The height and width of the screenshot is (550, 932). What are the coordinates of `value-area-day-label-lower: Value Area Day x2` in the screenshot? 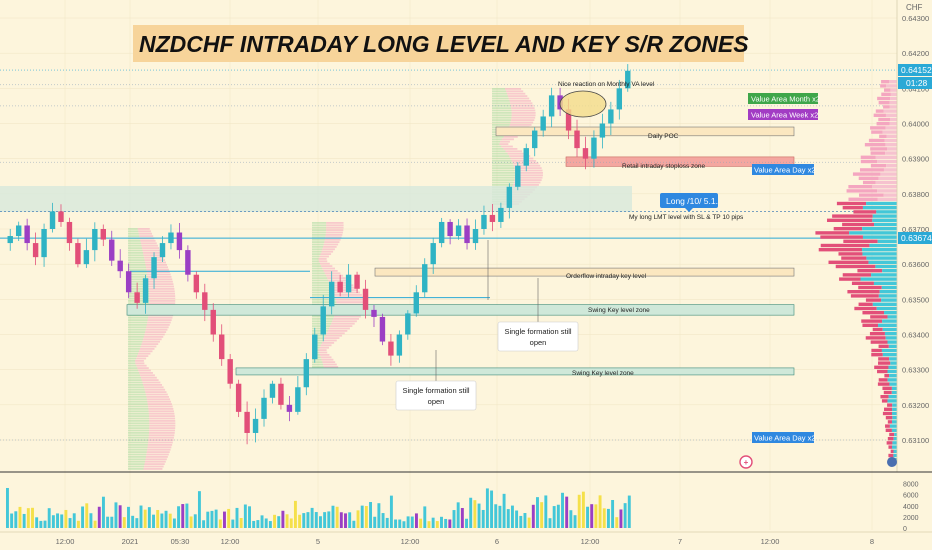 It's located at (784, 437).